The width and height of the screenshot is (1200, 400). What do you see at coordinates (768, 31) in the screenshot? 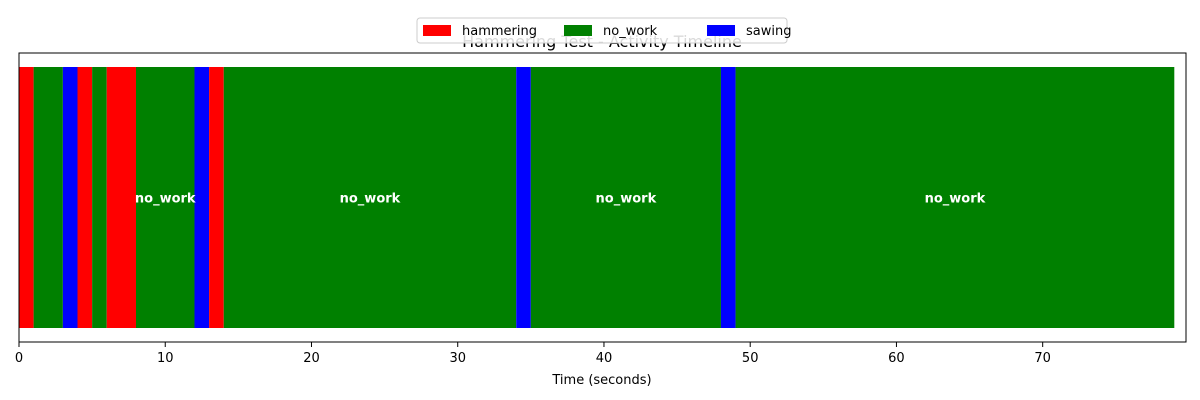
I see `legend-label-sawing: sawing` at bounding box center [768, 31].